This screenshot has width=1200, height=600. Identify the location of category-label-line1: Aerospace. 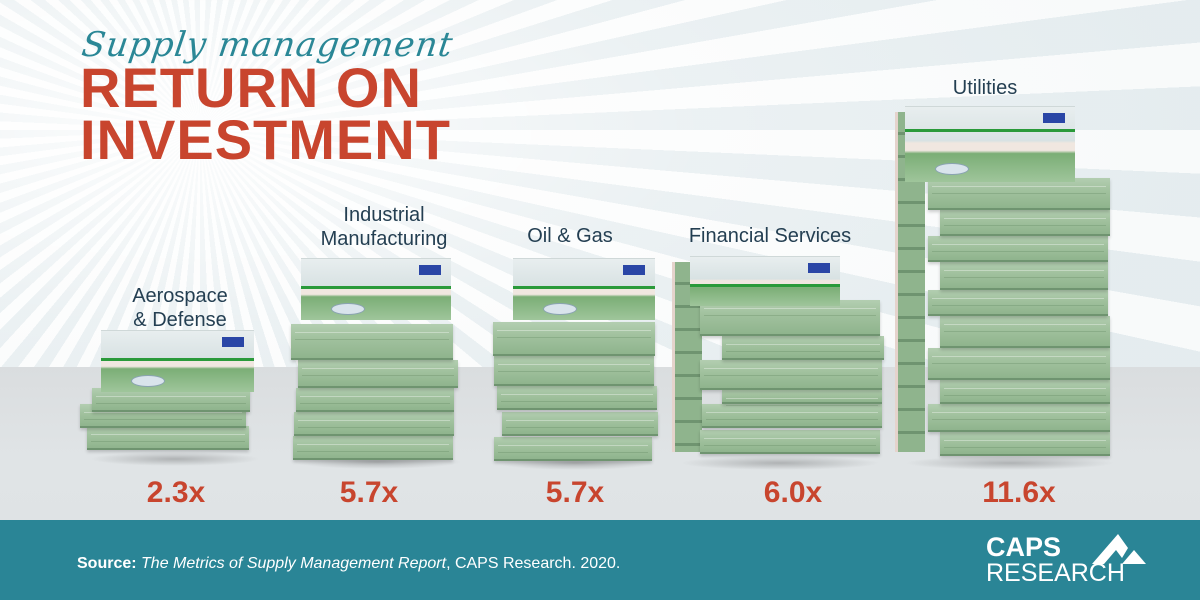
(180, 296).